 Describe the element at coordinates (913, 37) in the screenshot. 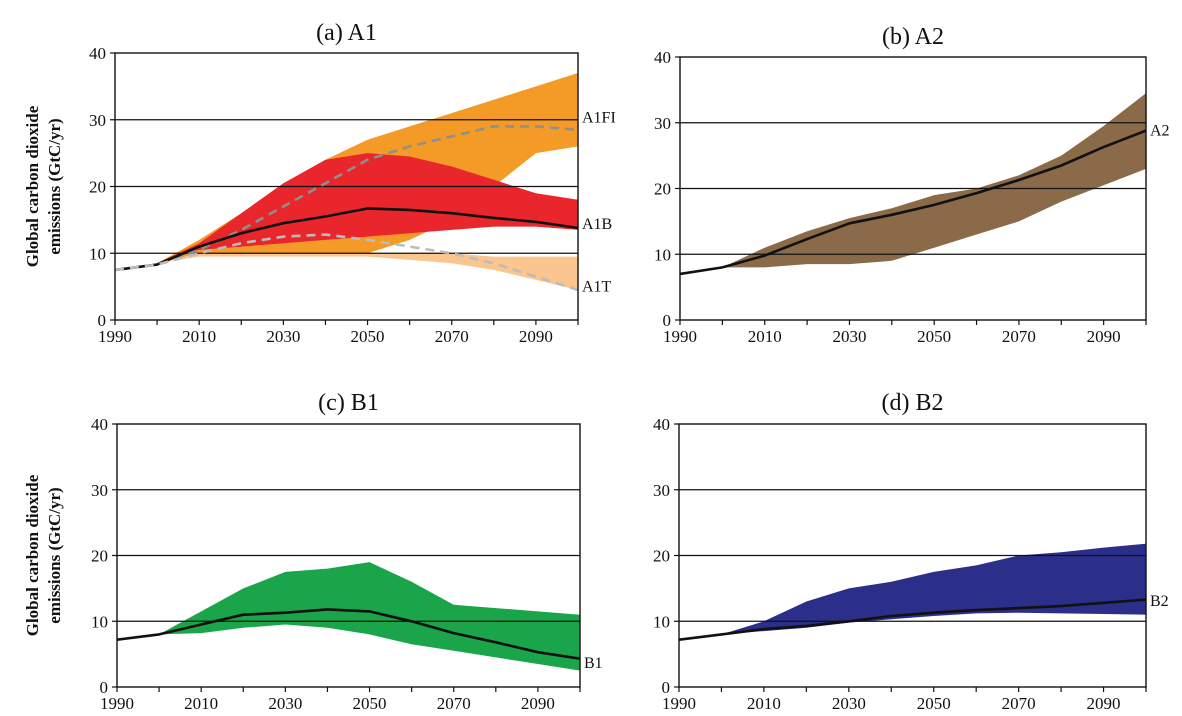

I see `panel-title: (b) A2` at that location.